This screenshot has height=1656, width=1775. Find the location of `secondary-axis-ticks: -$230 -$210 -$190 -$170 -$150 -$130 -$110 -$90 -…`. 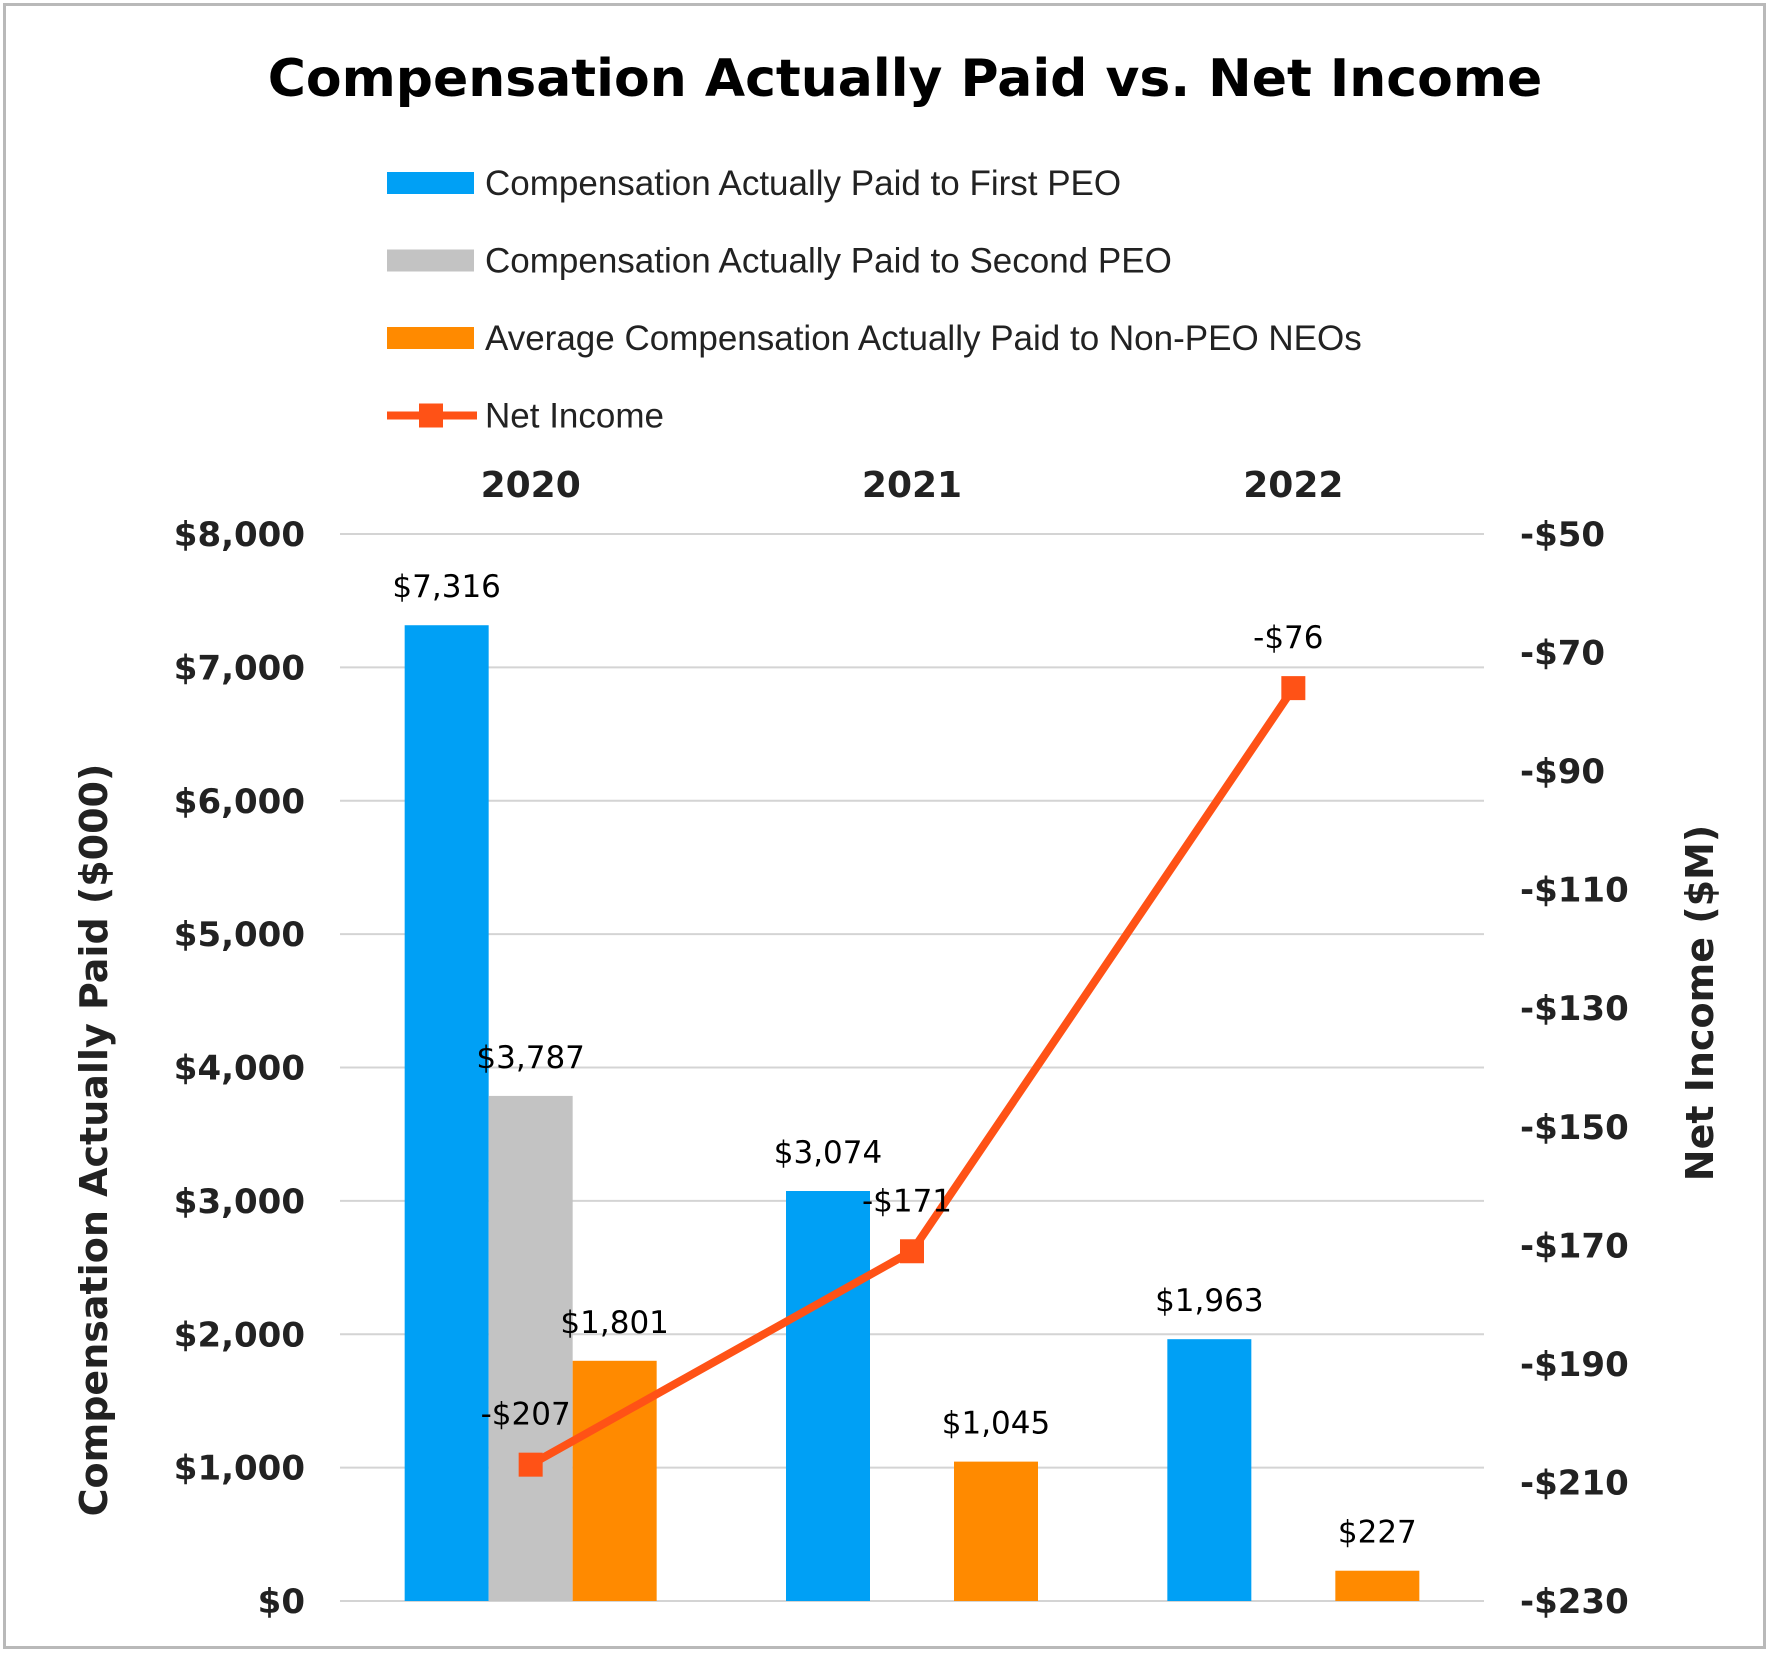

secondary-axis-ticks: -$230 -$210 -$190 -$170 -$150 -$130 -$110 -$90 -… is located at coordinates (1574, 1068).